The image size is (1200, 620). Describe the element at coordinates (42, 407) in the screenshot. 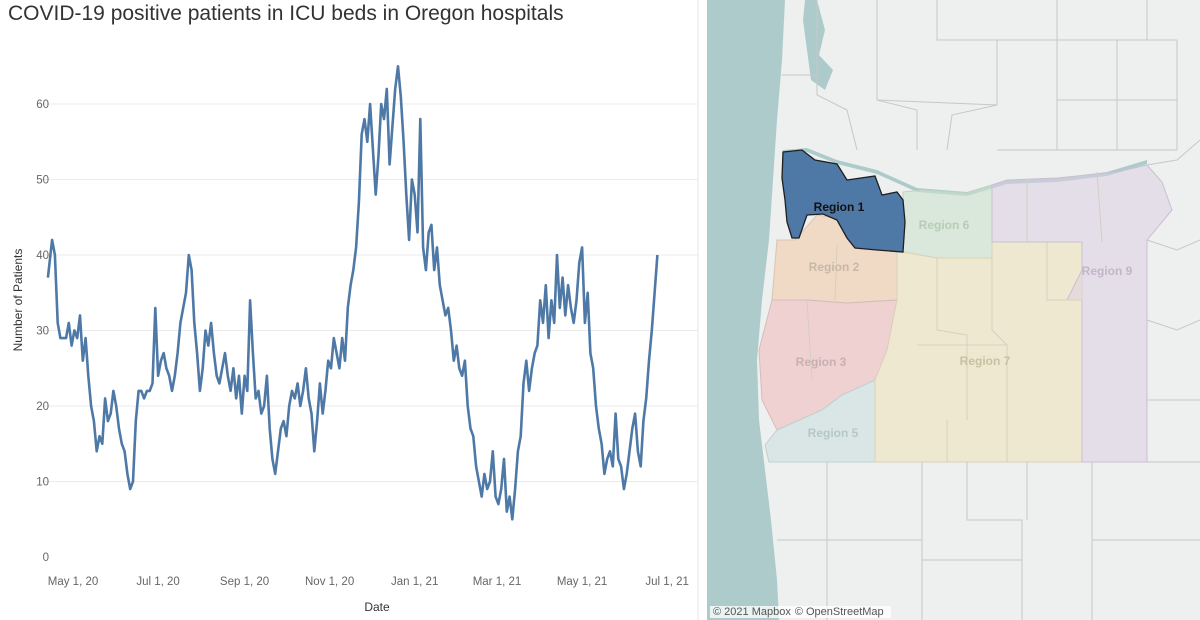

I see `y-tick-label: 20` at that location.